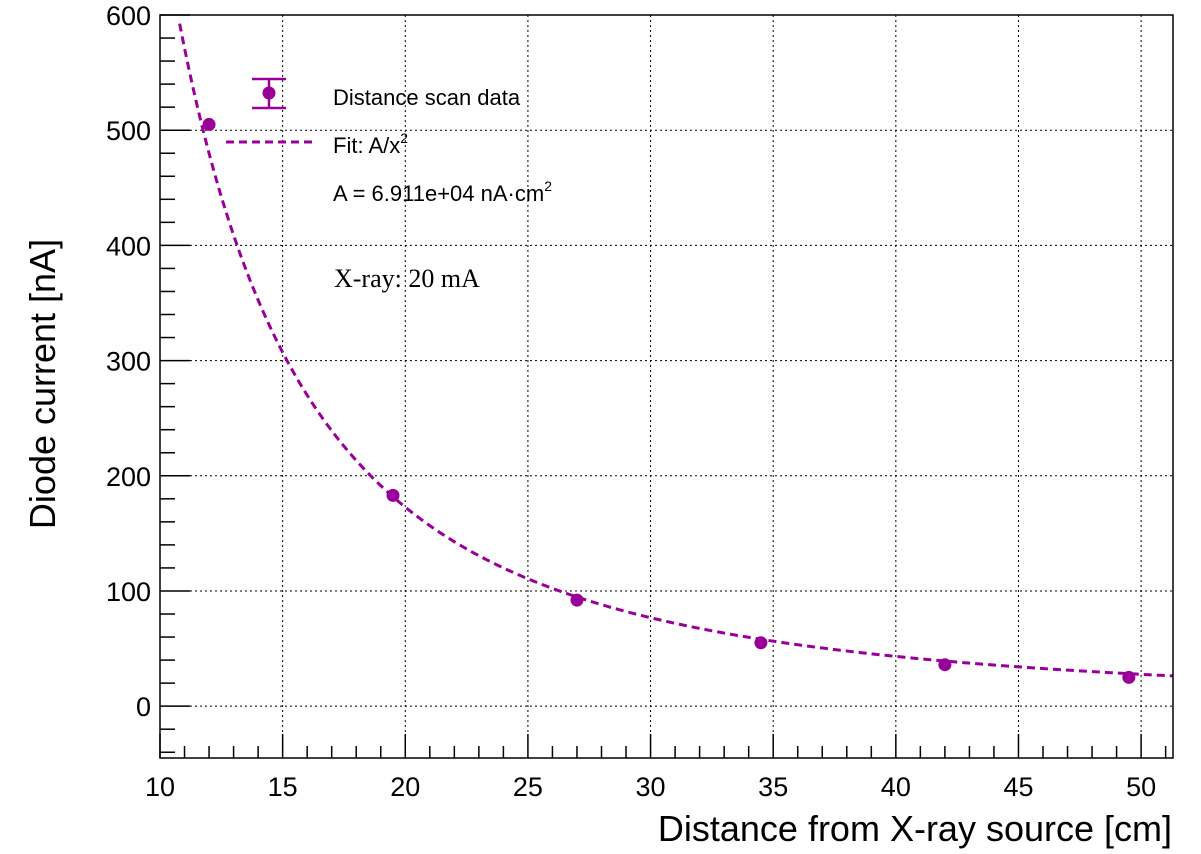 Image resolution: width=1201 pixels, height=854 pixels. Describe the element at coordinates (128, 16) in the screenshot. I see `y-tick-label: 600` at that location.